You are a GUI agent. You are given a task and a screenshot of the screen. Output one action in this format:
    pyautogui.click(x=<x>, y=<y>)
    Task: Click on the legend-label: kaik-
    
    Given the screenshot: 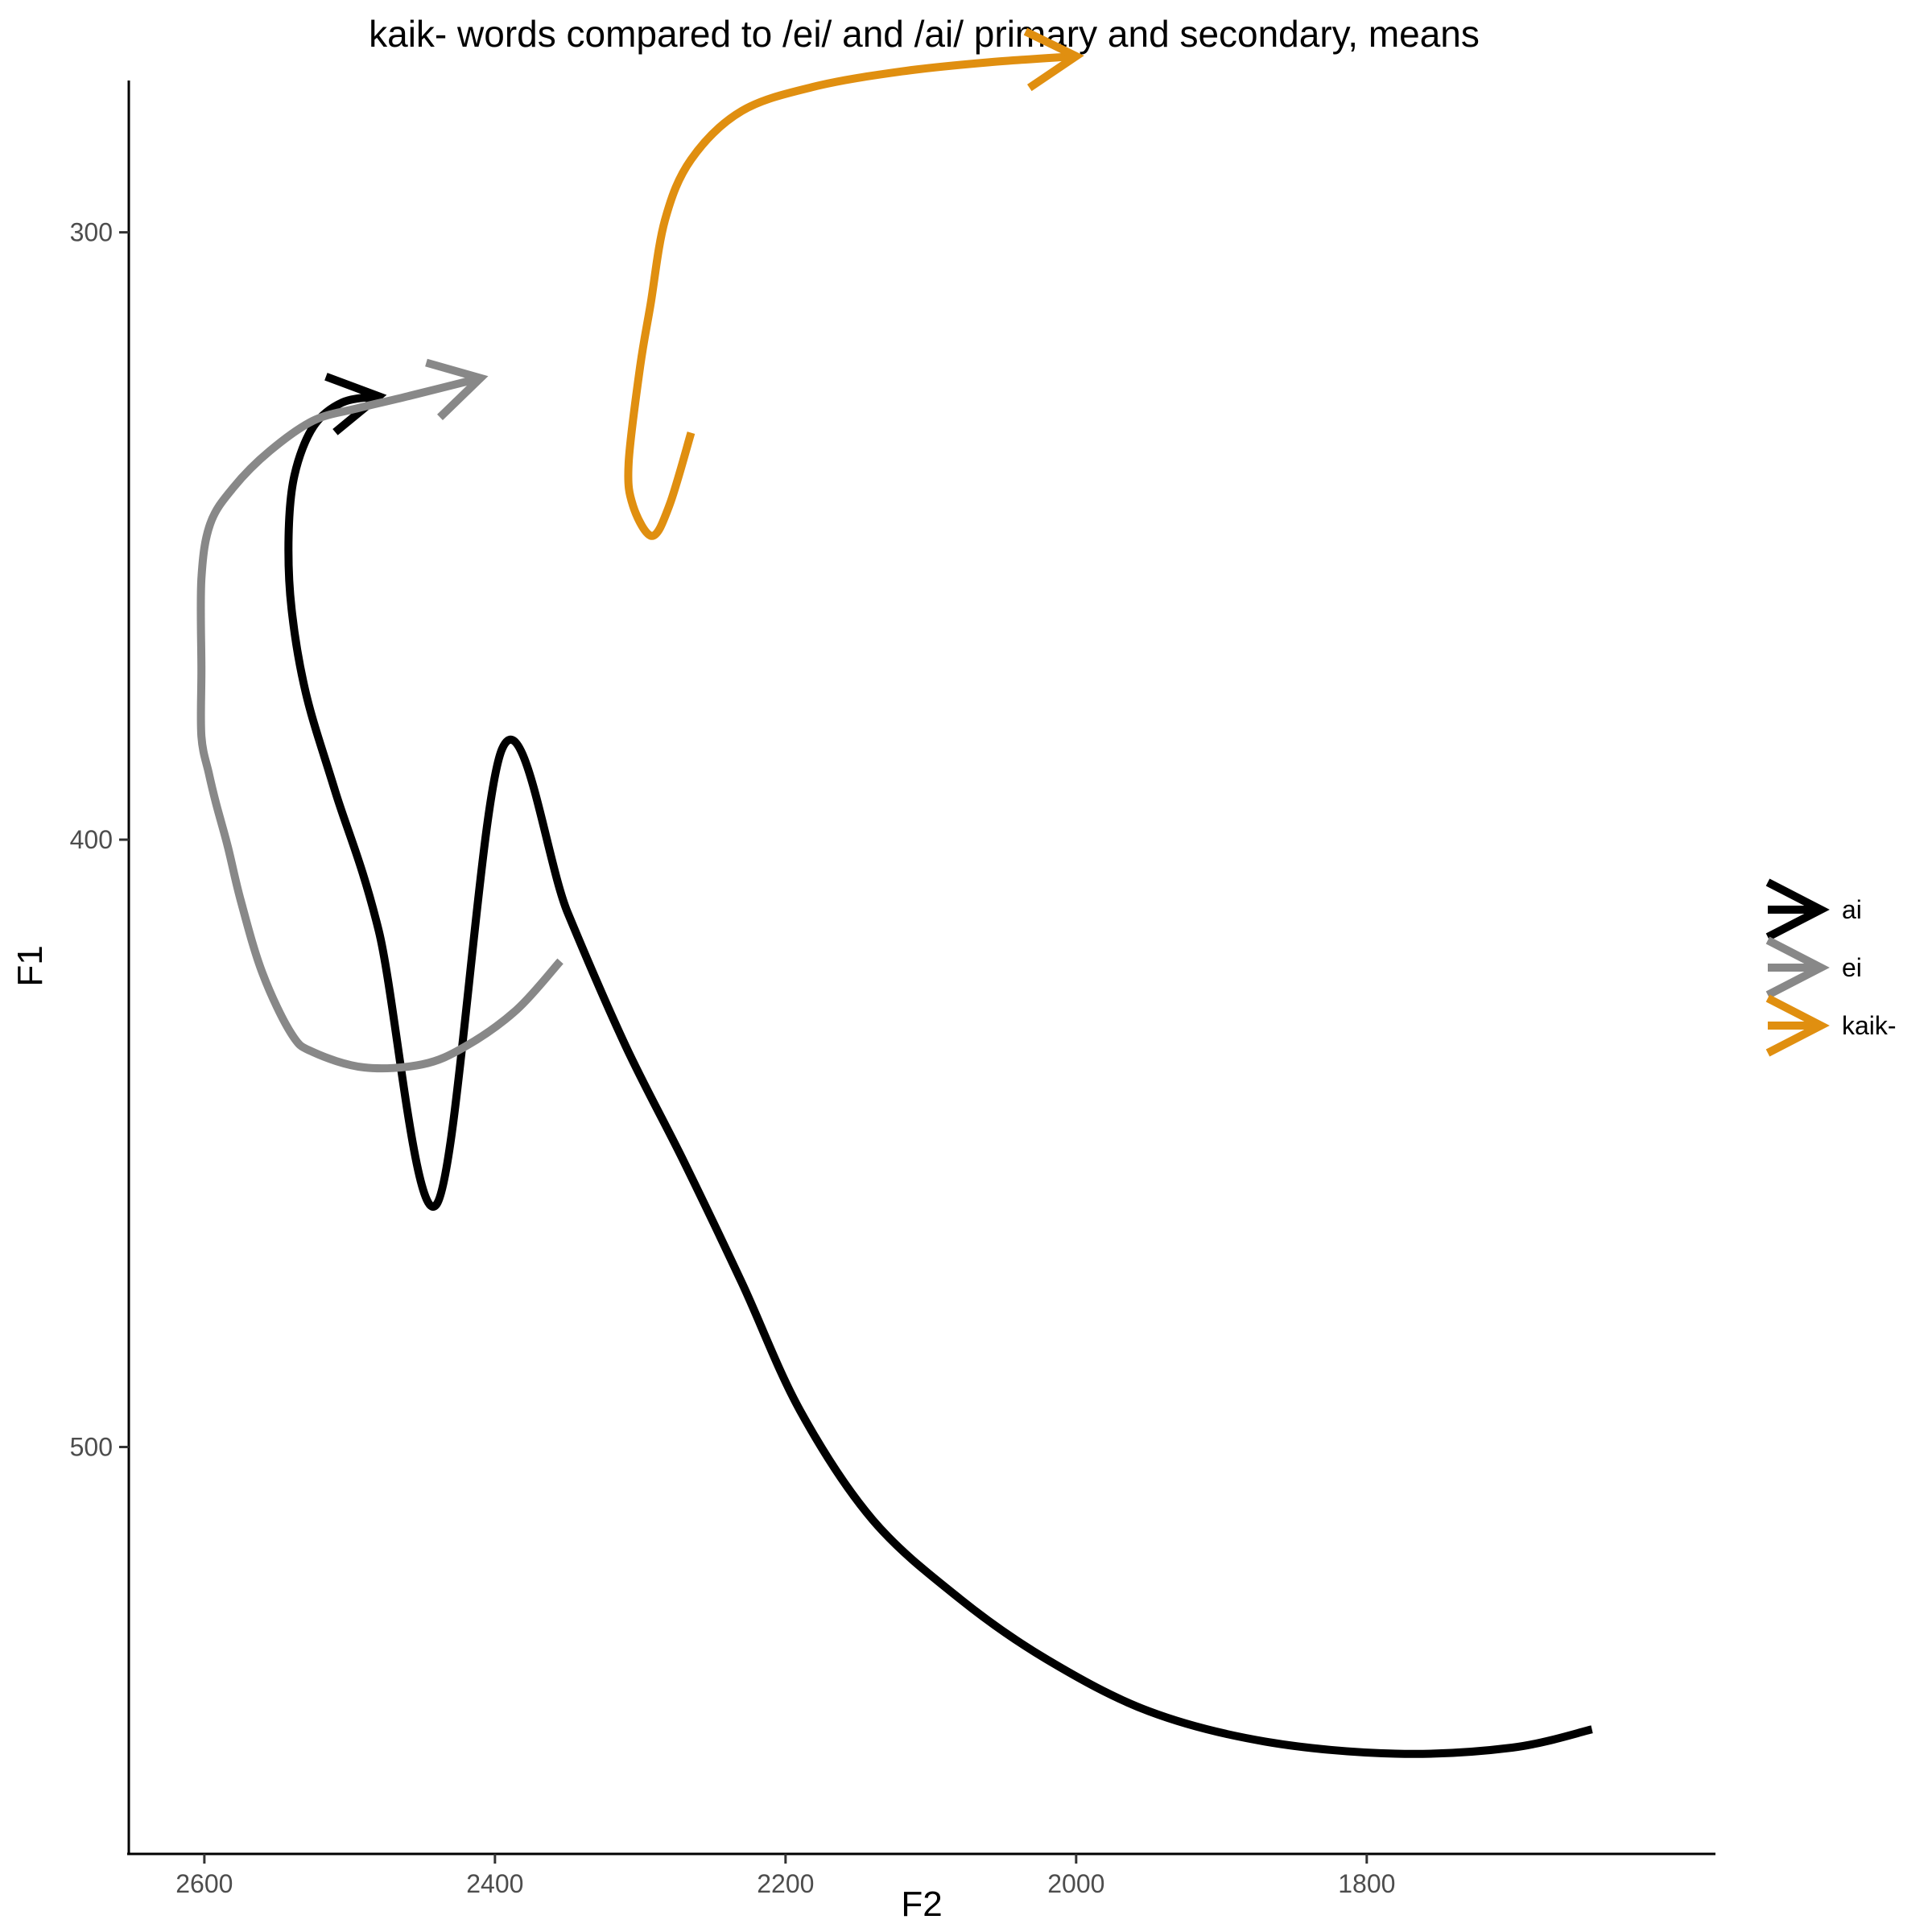 What is the action you would take?
    pyautogui.click(x=1869, y=1025)
    